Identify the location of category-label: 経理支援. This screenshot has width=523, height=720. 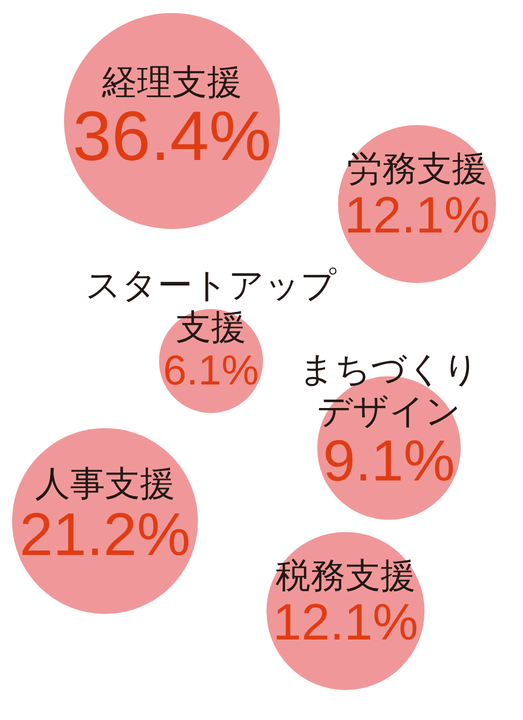
(171, 83).